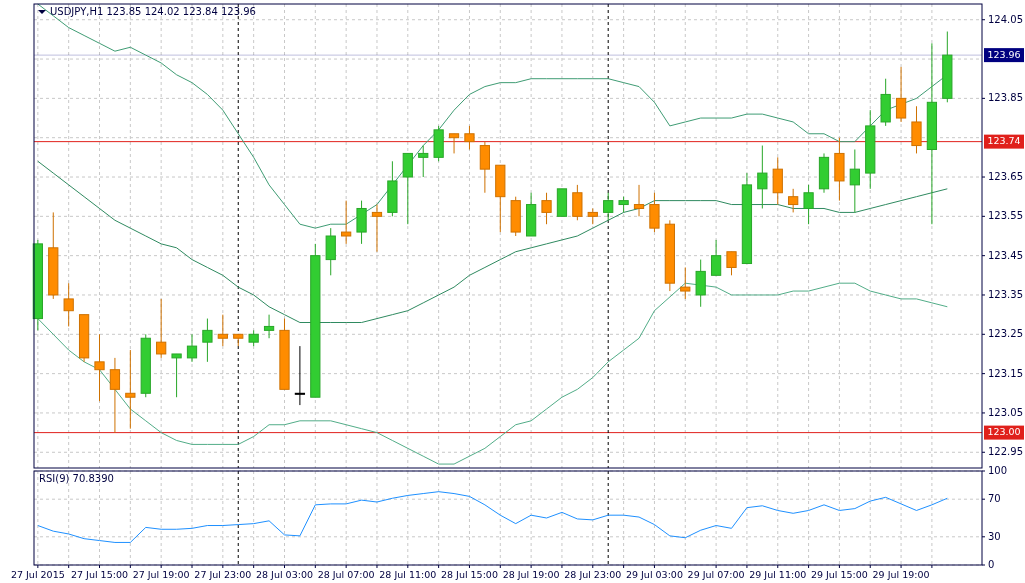 The height and width of the screenshot is (583, 1025). I want to click on x-tick-label: 29 Jul 15:00, so click(839, 574).